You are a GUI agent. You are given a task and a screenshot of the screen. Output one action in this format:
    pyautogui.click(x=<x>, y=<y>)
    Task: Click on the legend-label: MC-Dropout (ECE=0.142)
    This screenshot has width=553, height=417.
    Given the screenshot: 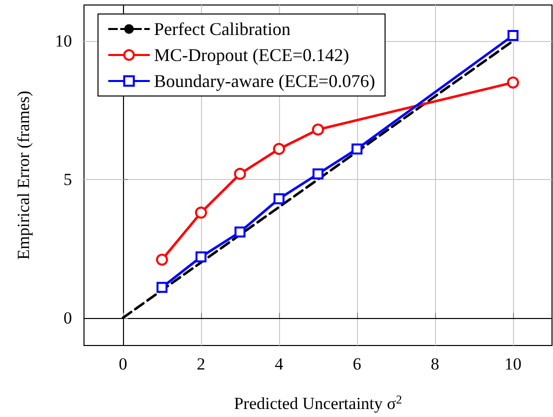 What is the action you would take?
    pyautogui.click(x=252, y=55)
    